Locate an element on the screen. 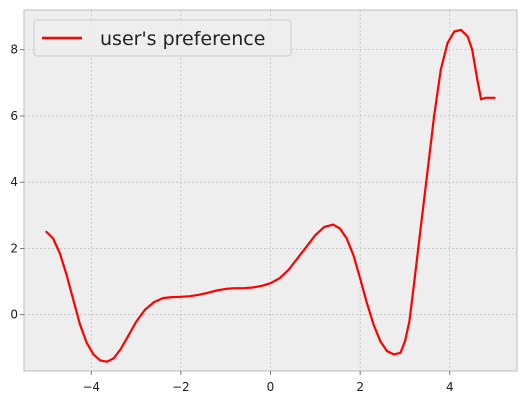 The image size is (529, 408). x-axis: −4 −2 0 2 4 is located at coordinates (268, 382).